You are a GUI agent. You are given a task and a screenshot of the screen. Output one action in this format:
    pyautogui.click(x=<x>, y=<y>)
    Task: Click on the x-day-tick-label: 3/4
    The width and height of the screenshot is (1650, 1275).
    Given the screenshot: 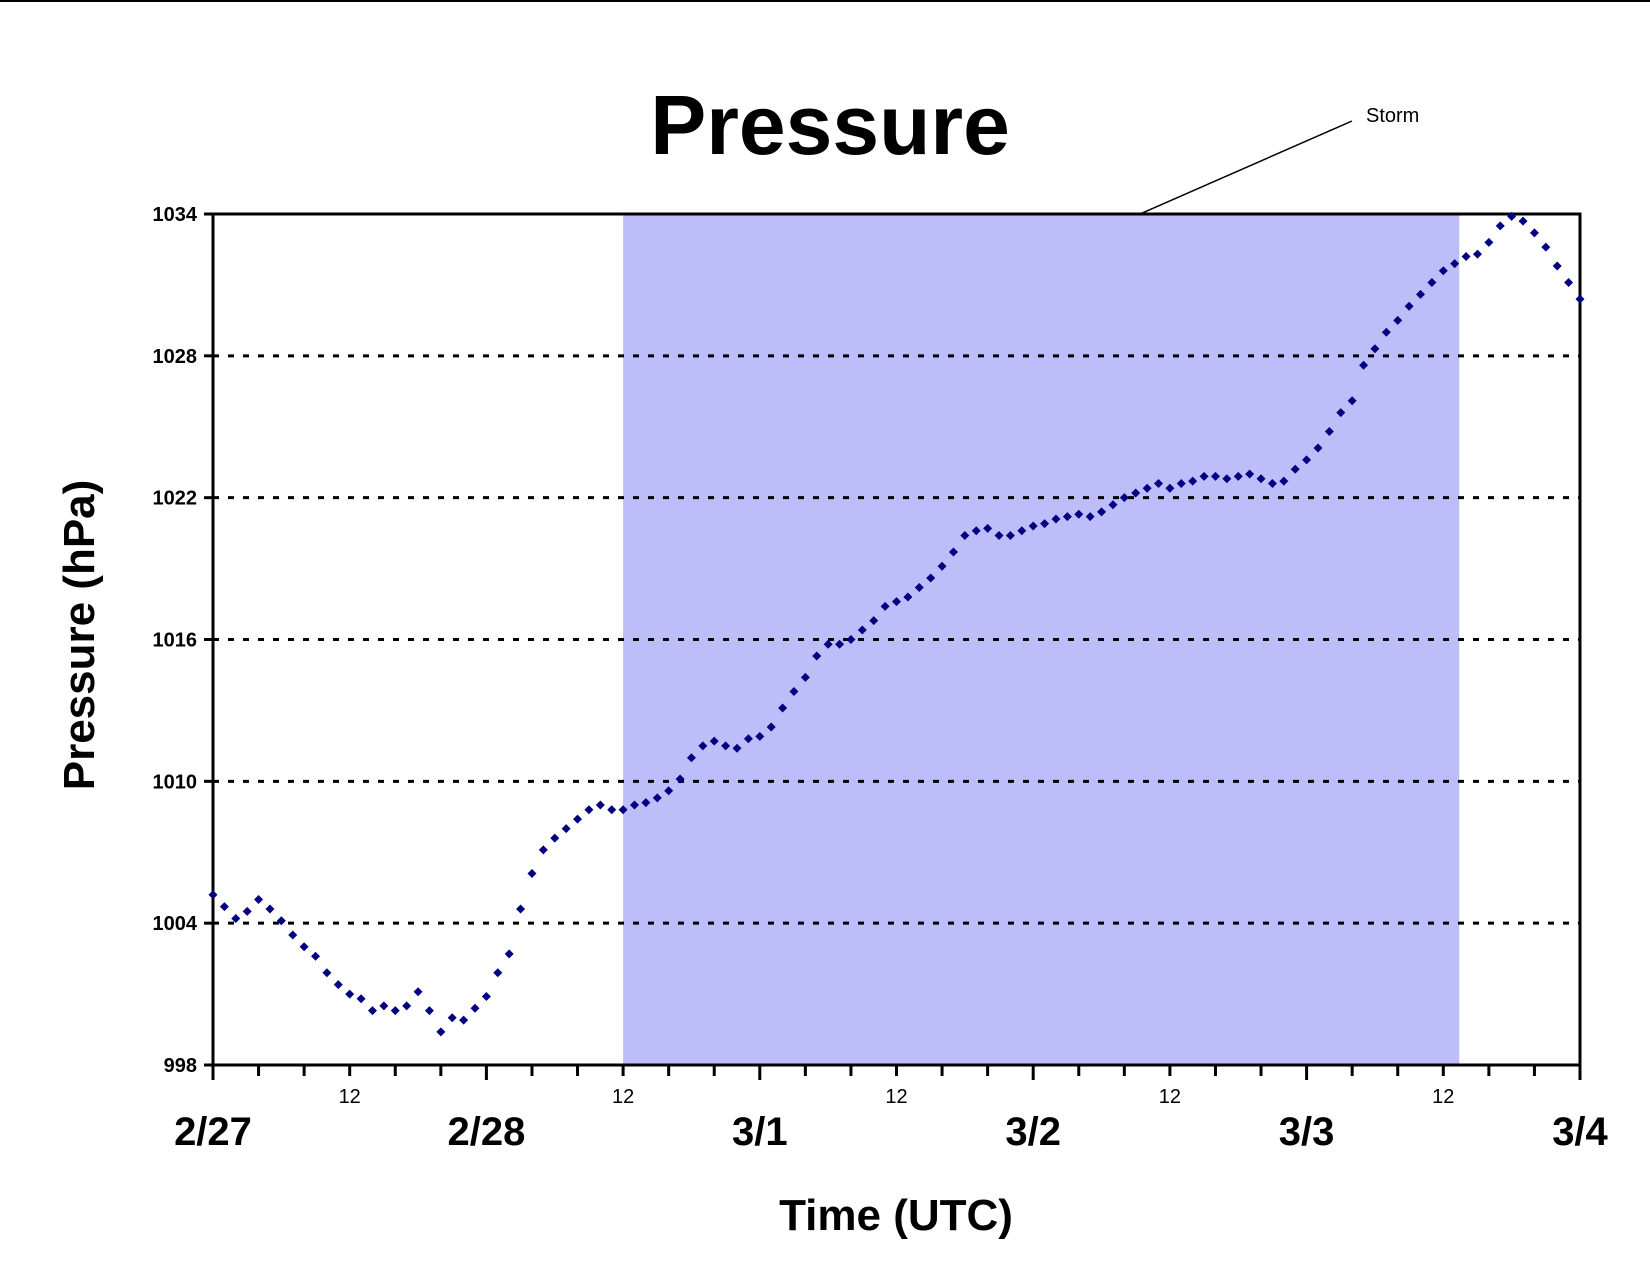 What is the action you would take?
    pyautogui.click(x=1580, y=1132)
    